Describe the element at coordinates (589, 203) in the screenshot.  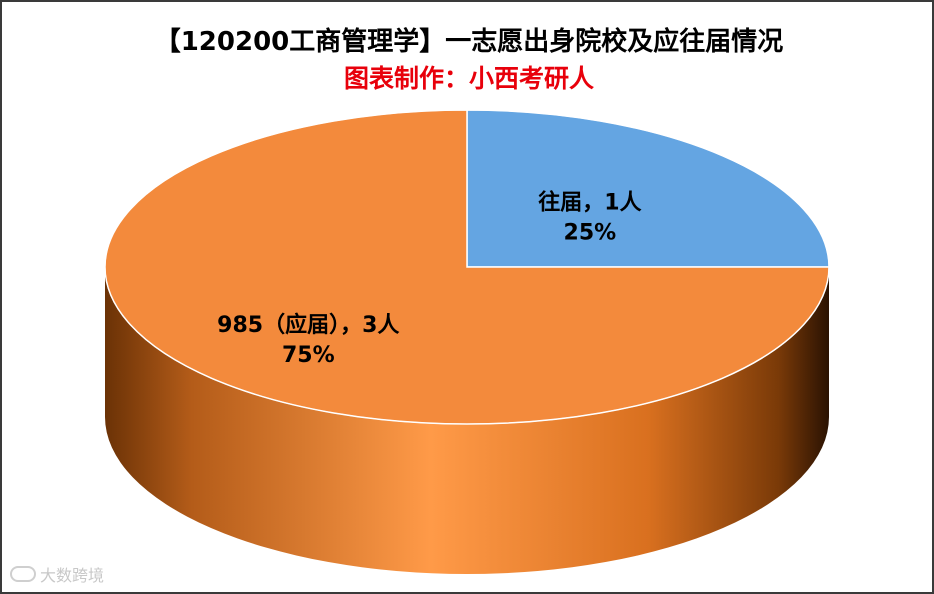
I see `slice-label-0: 往届，1人` at that location.